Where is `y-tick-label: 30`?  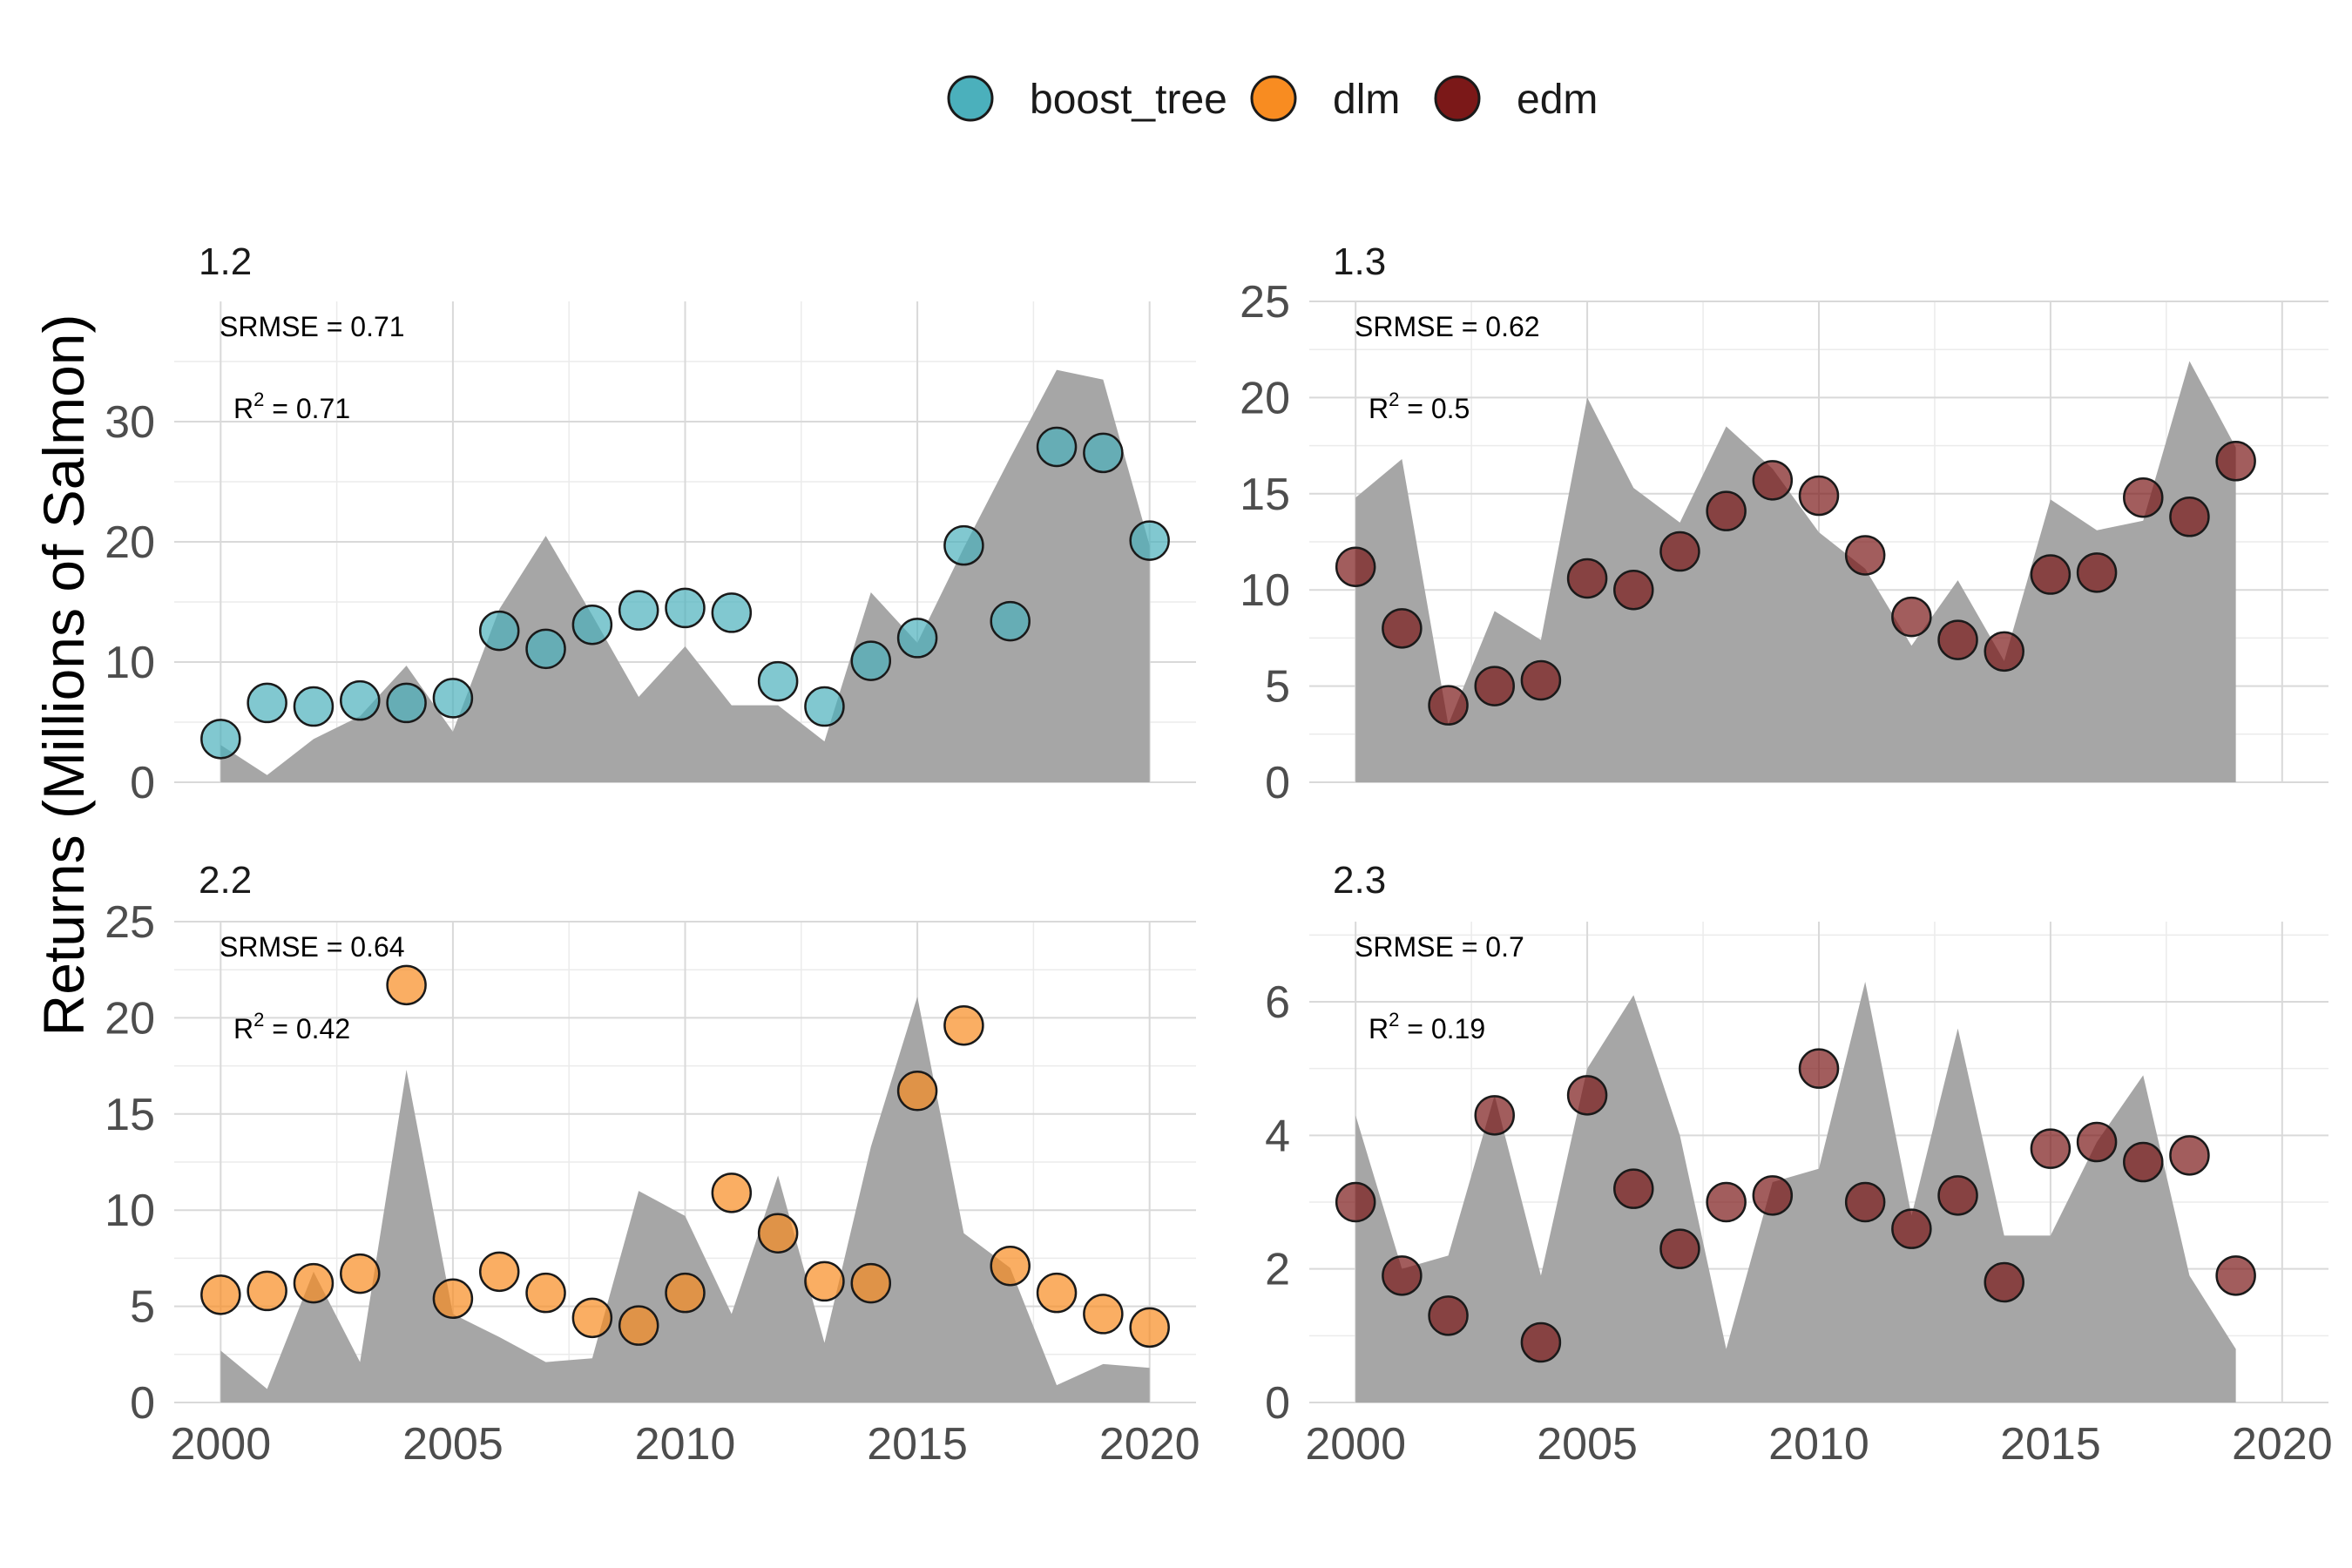
y-tick-label: 30 is located at coordinates (130, 422).